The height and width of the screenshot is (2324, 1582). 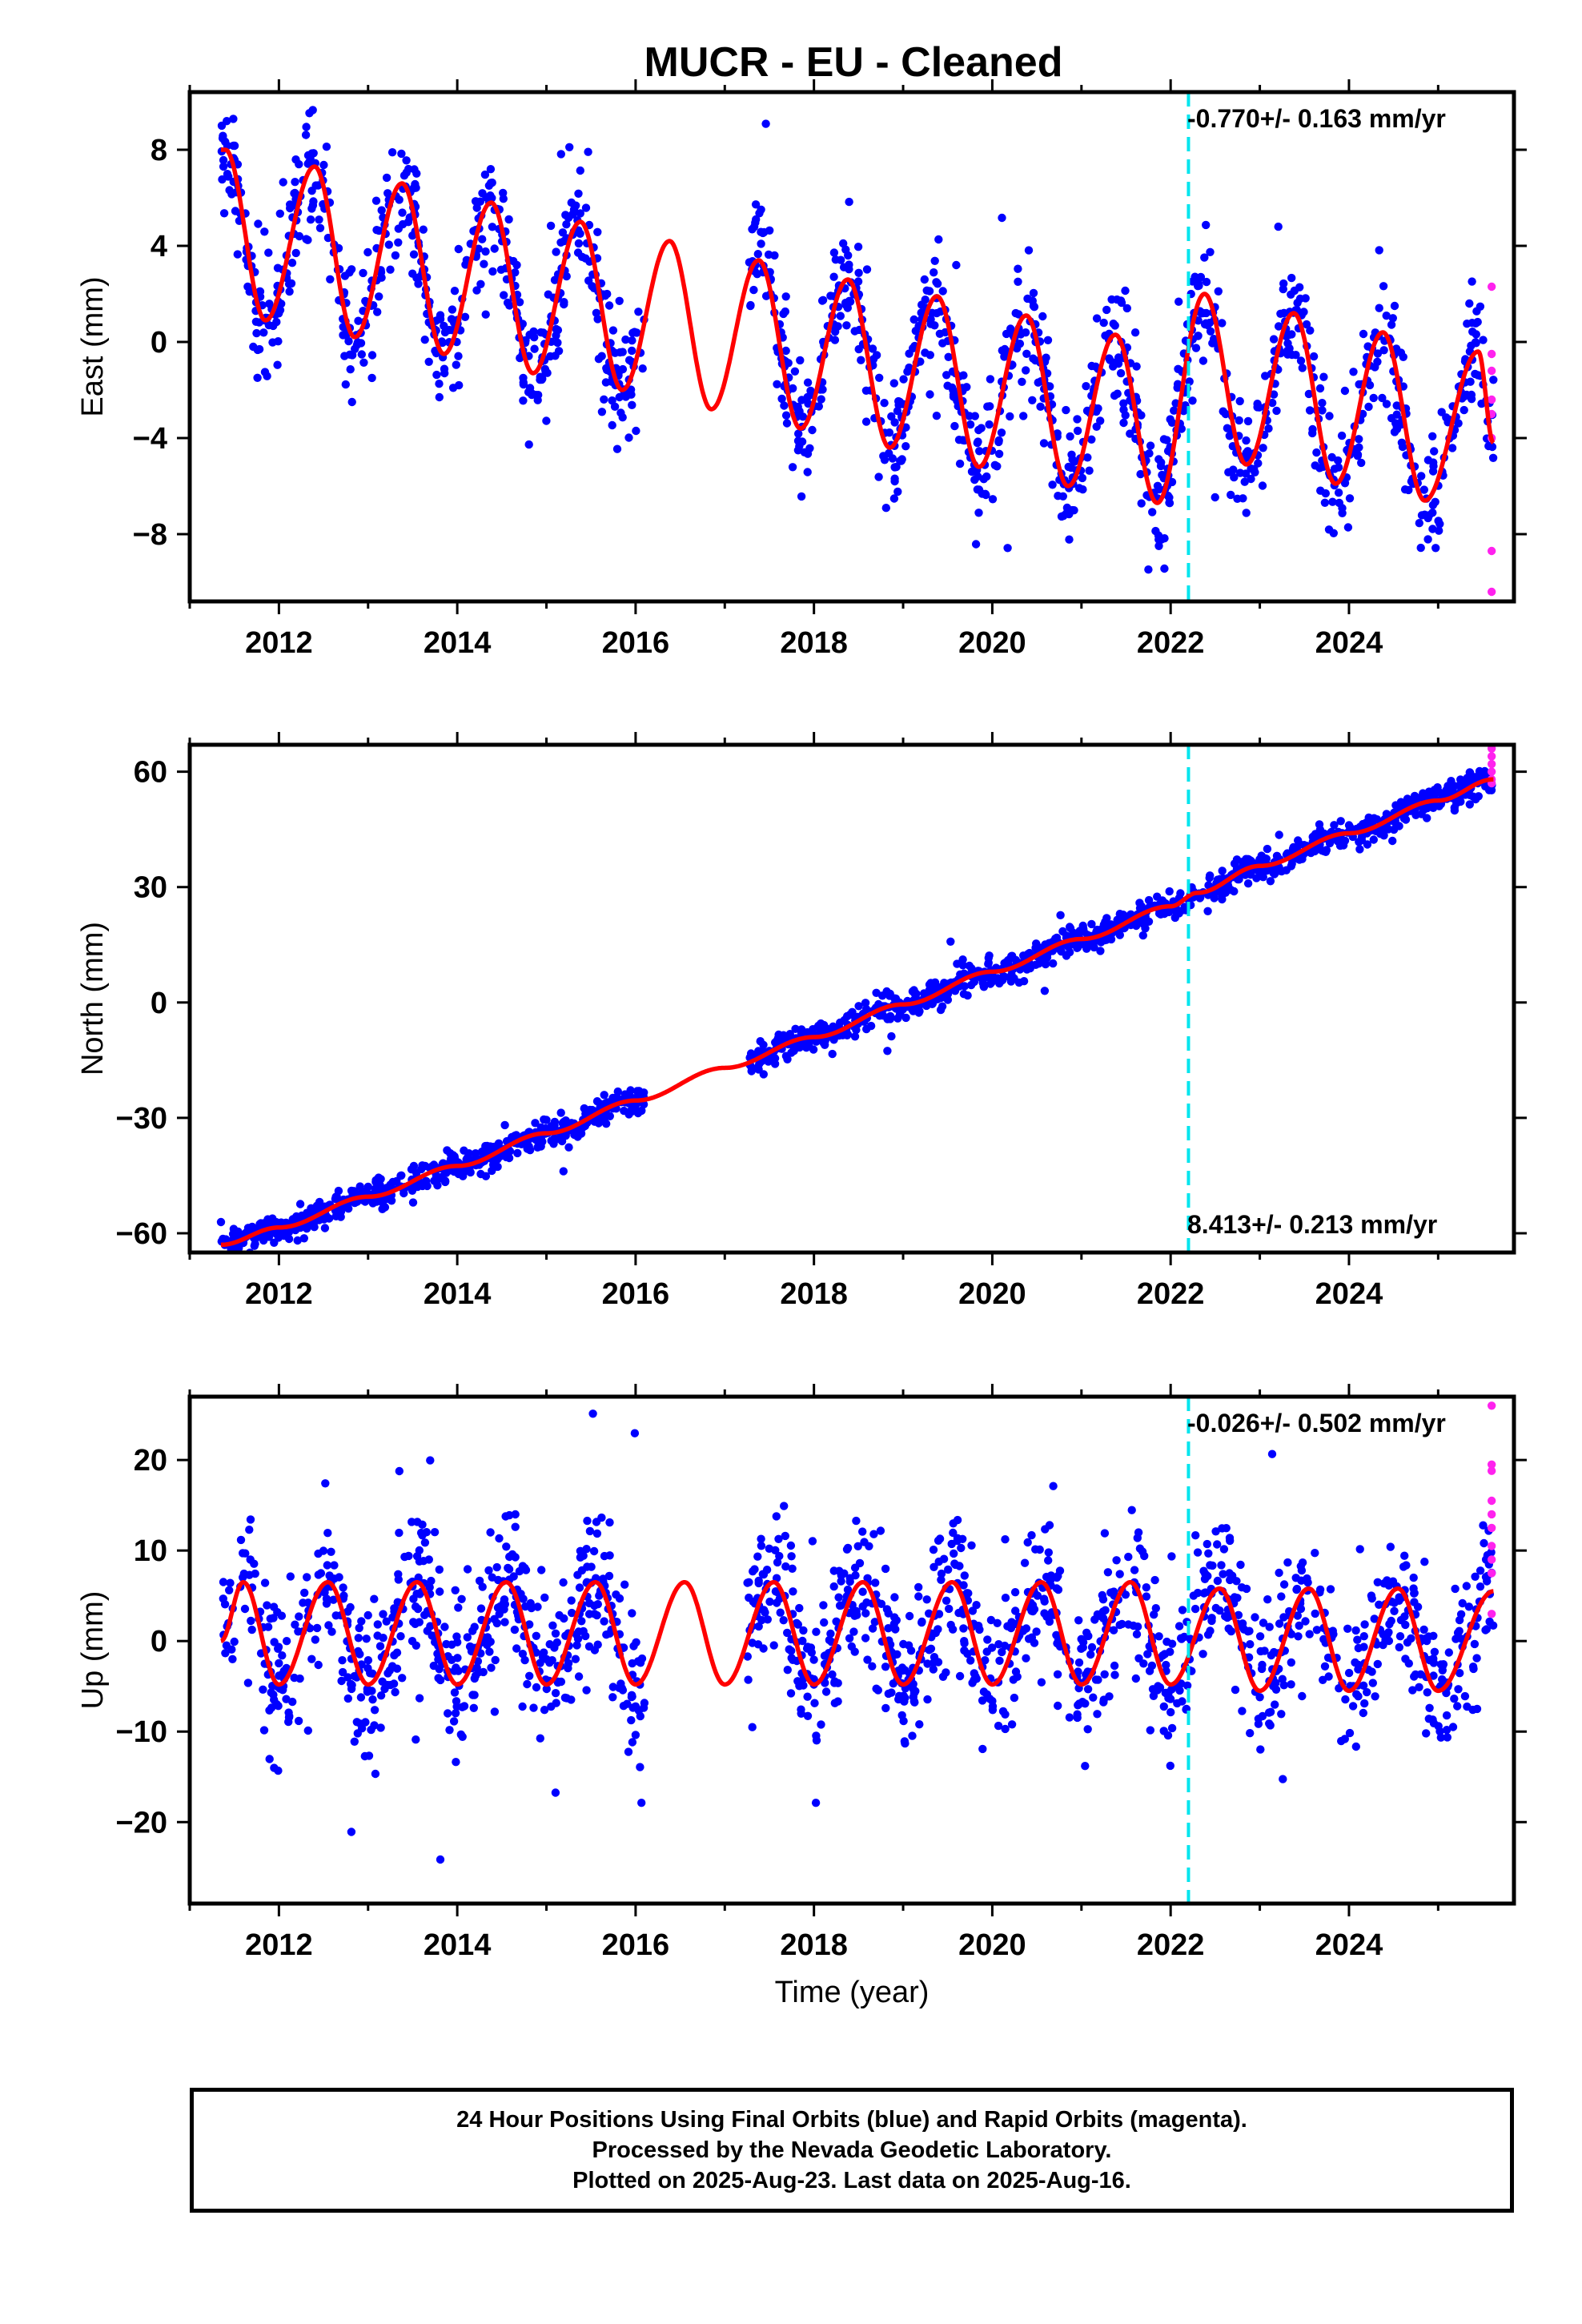 What do you see at coordinates (93, 999) in the screenshot?
I see `y-axis-label: North (mm)` at bounding box center [93, 999].